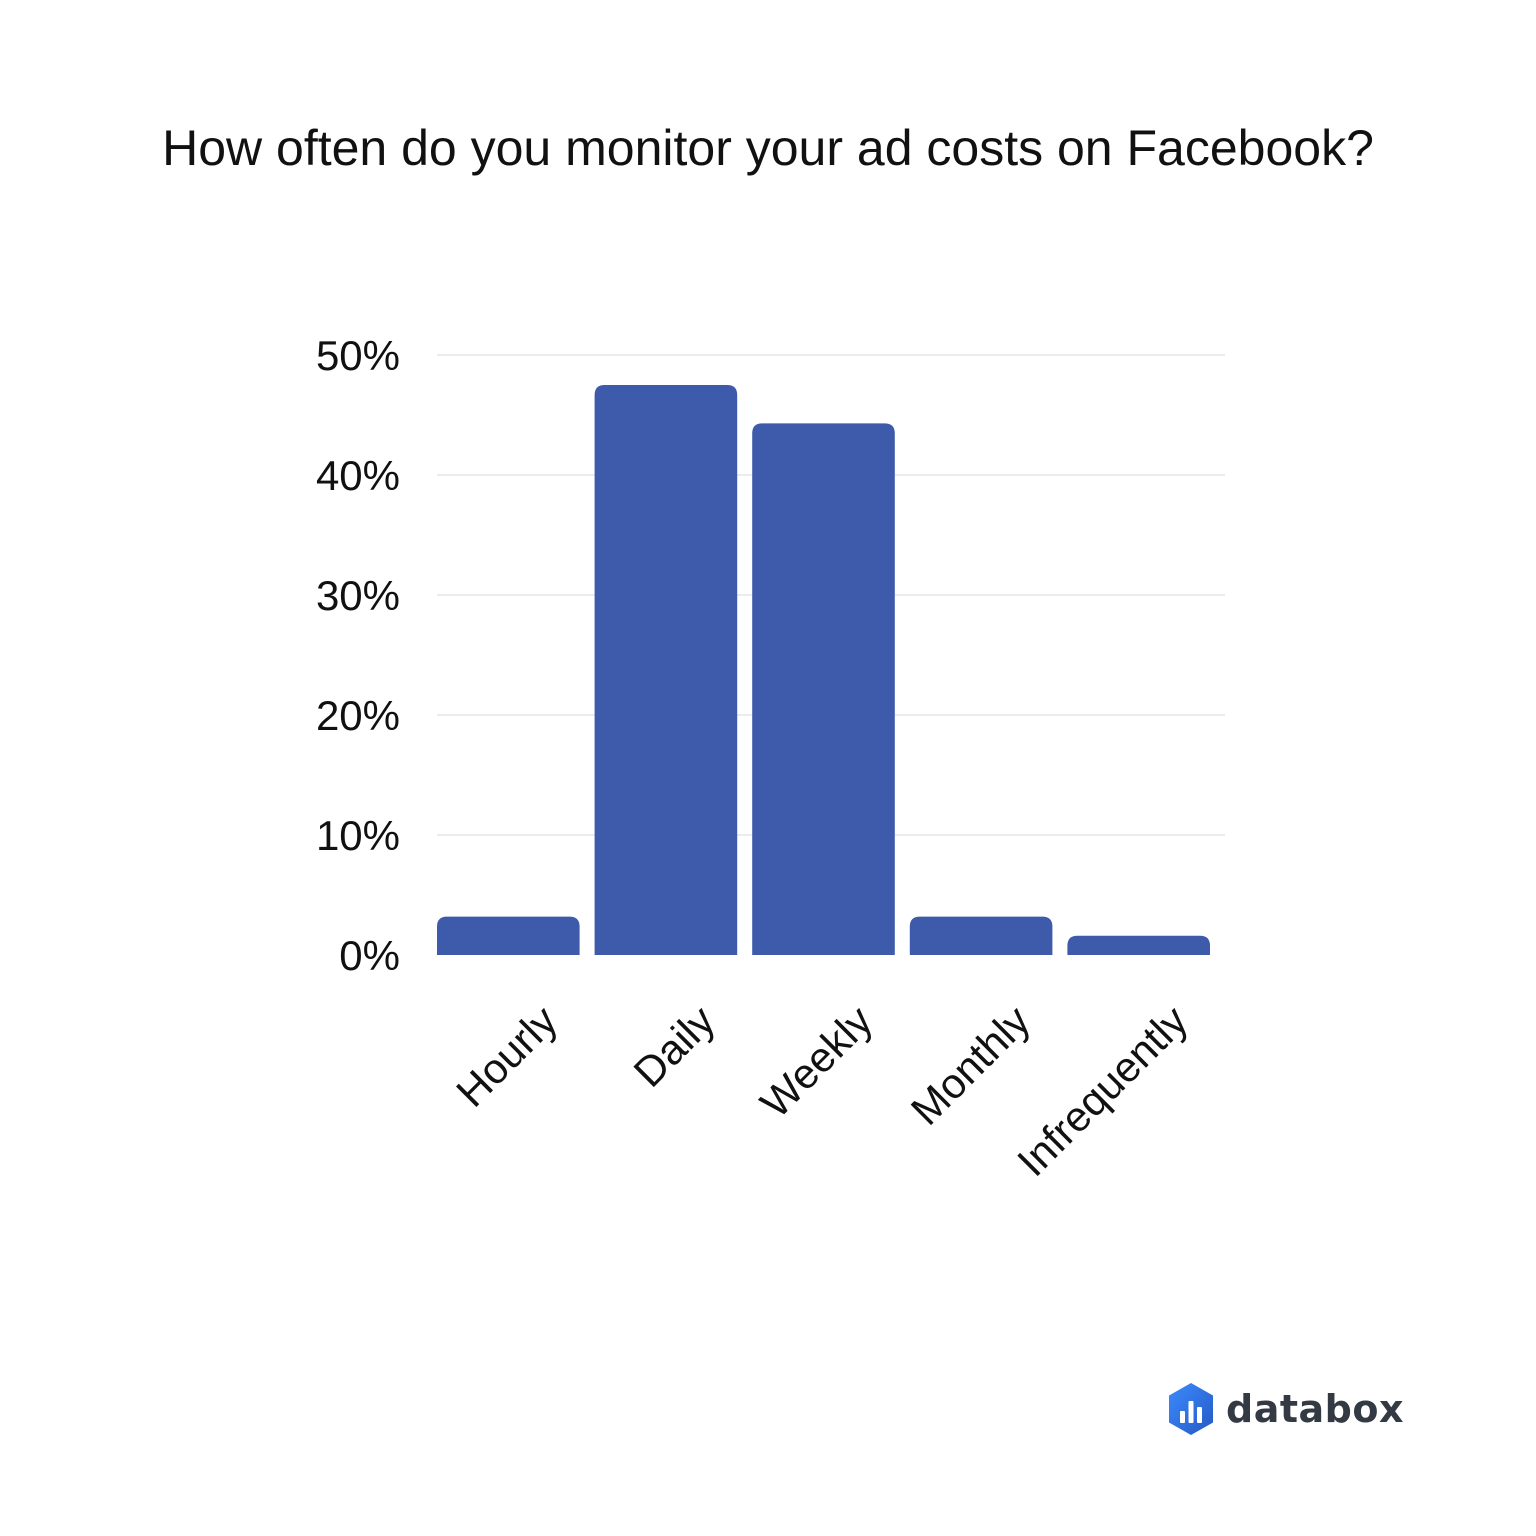  I want to click on databox-logo-icon, so click(1191, 1409).